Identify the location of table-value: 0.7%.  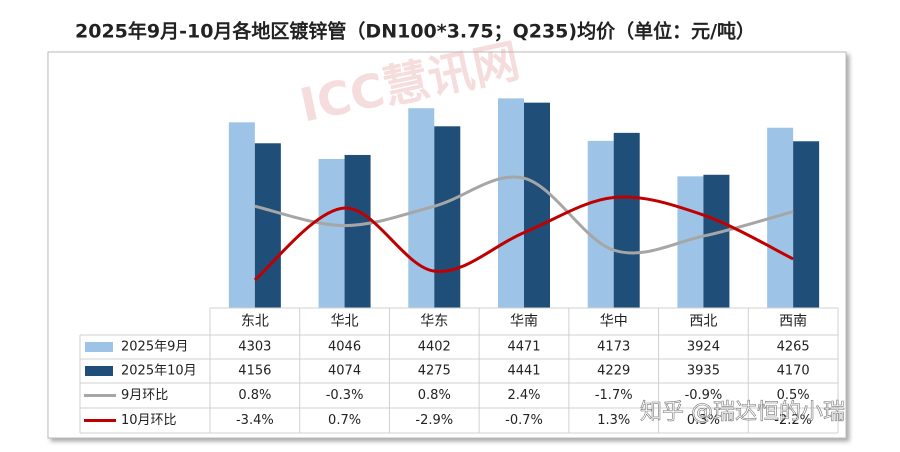
(344, 420).